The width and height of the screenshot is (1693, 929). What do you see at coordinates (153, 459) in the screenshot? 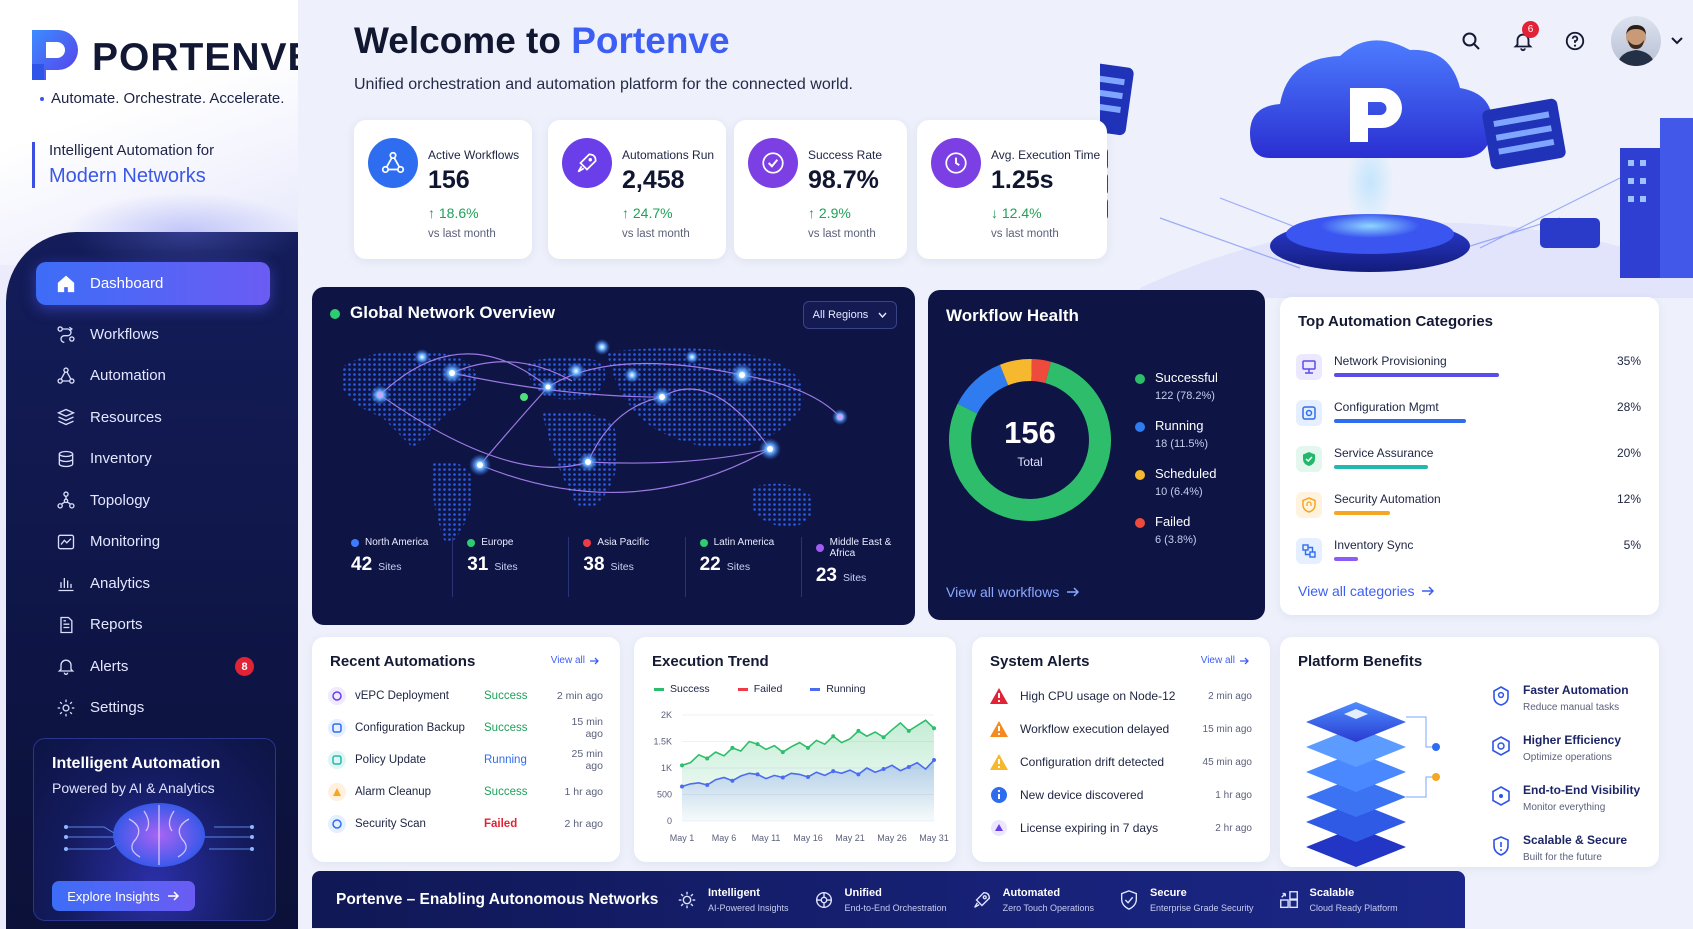
I see `nav-item-inventory: Inventory` at bounding box center [153, 459].